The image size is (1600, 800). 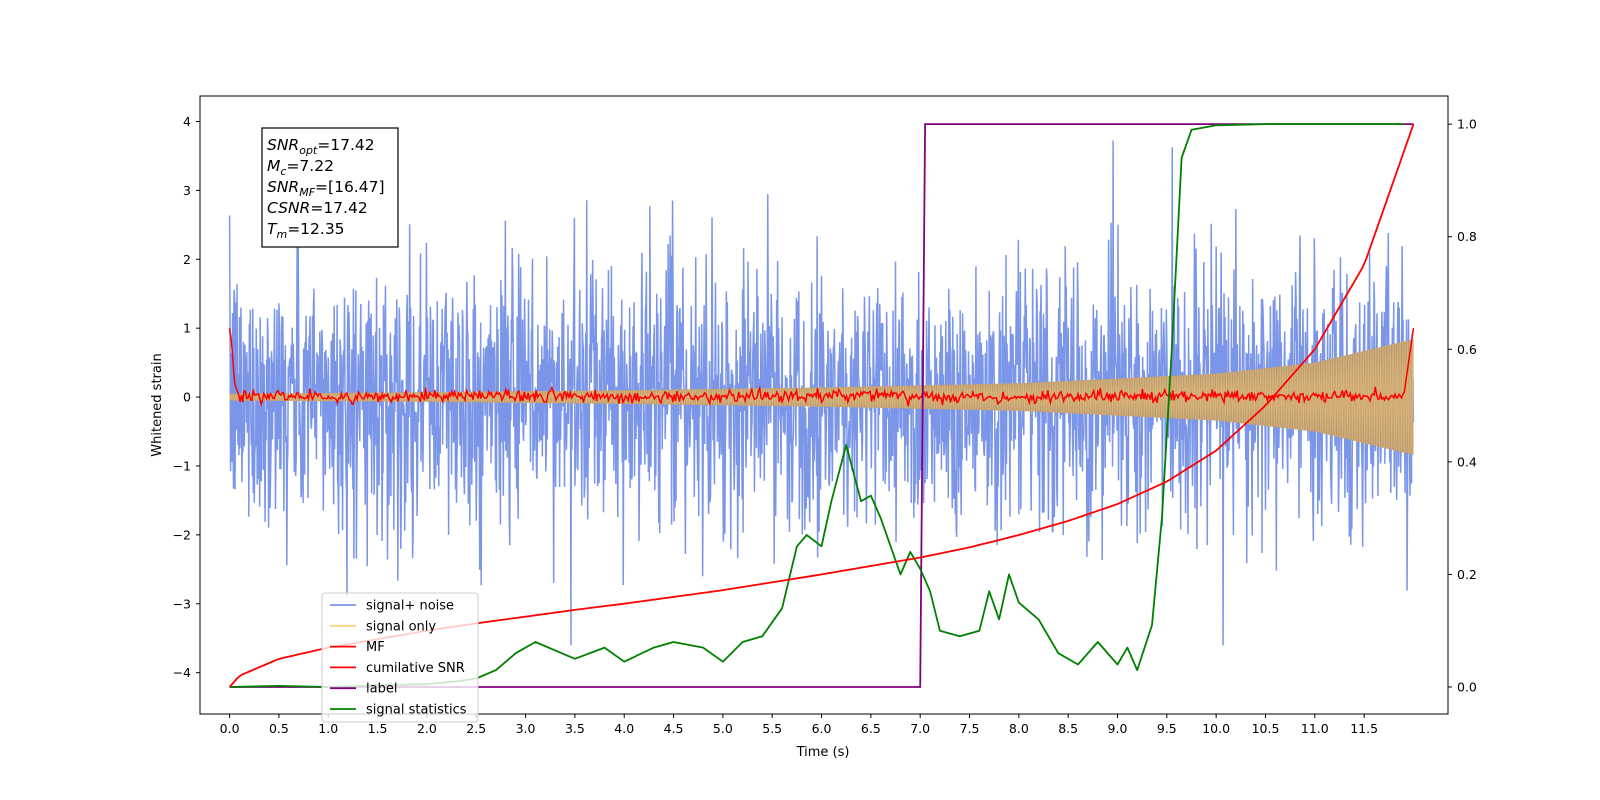 I want to click on annotation-value: =[16.47], so click(x=349, y=187).